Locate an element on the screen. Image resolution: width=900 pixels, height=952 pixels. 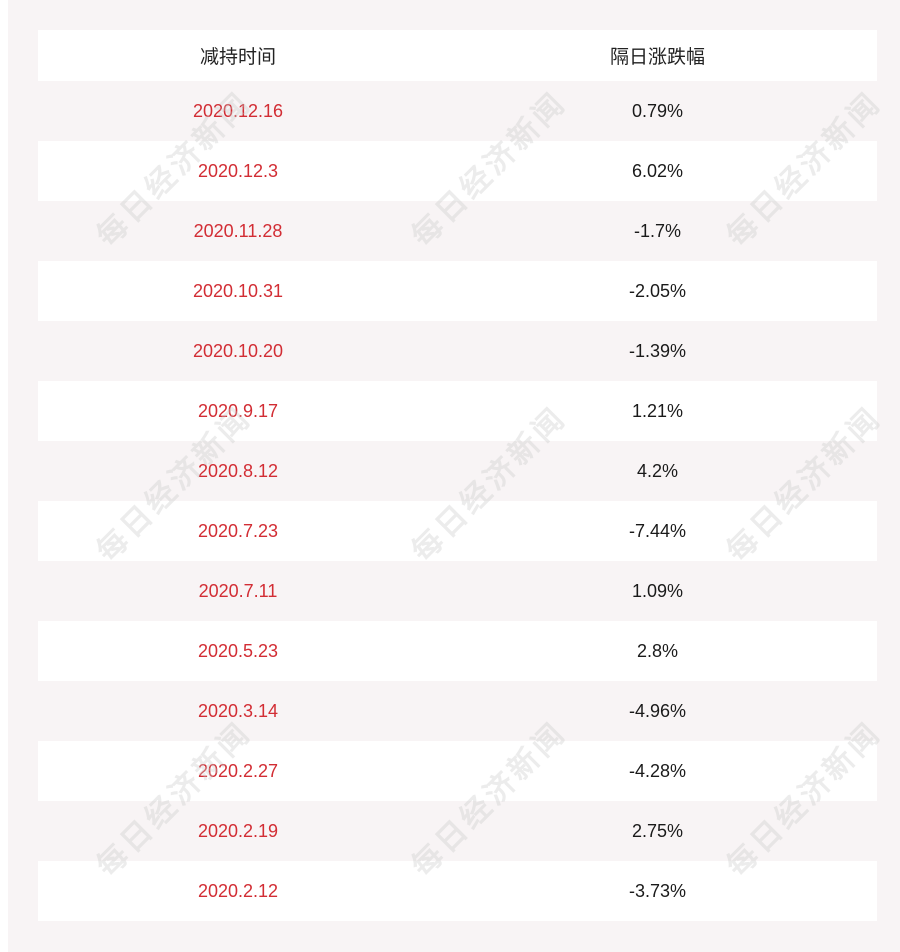
row-date: 2020.10.20 is located at coordinates (238, 350).